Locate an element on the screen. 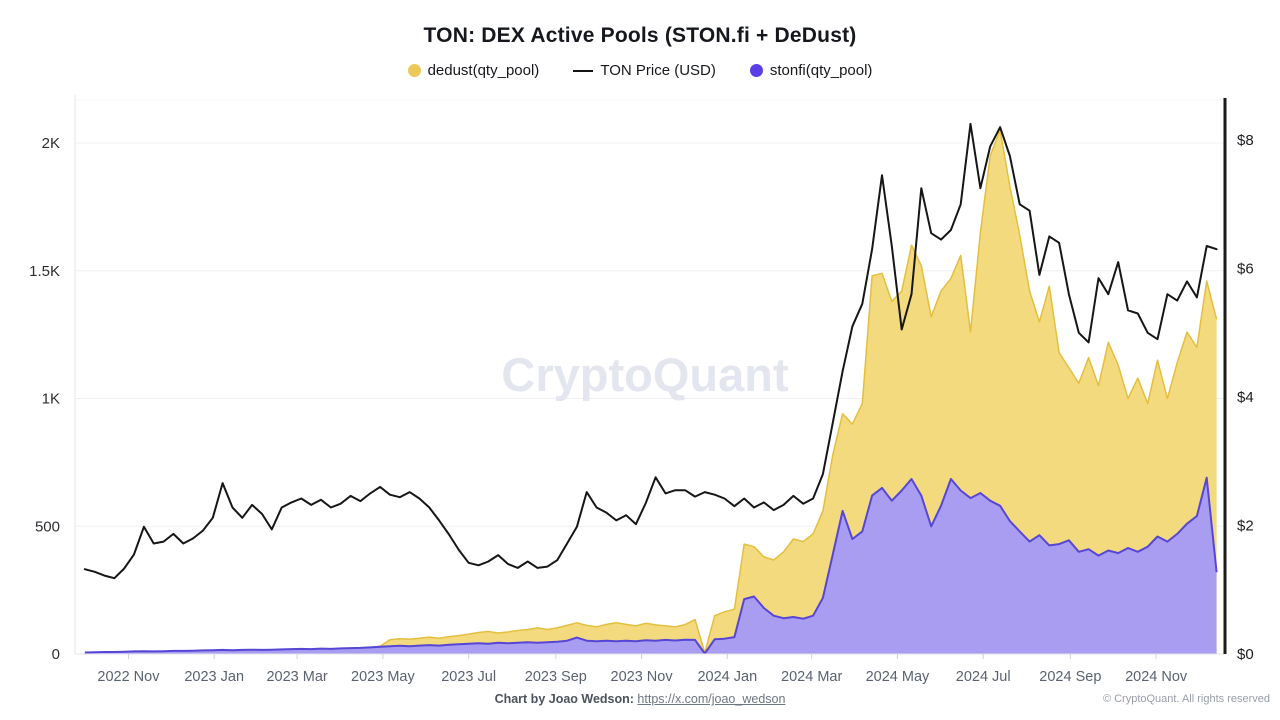 This screenshot has width=1280, height=720. watermark: CryptoQuant is located at coordinates (645, 374).